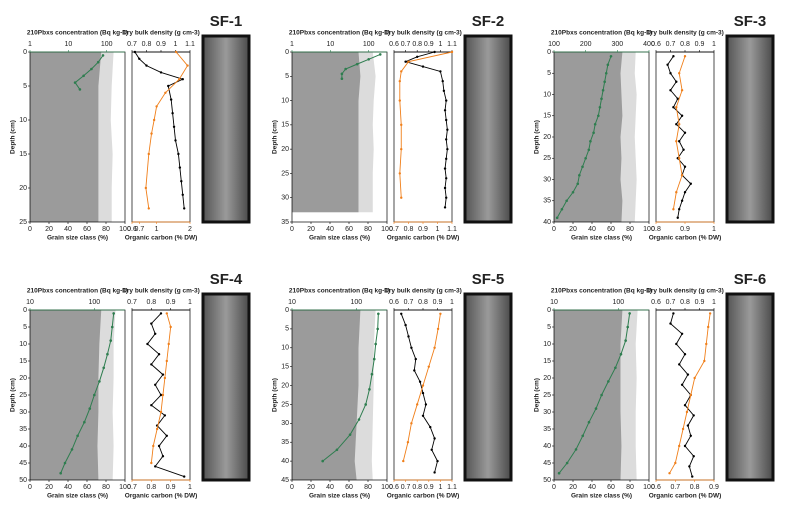 This screenshot has height=513, width=787. I want to click on panel-title: SF-4, so click(226, 279).